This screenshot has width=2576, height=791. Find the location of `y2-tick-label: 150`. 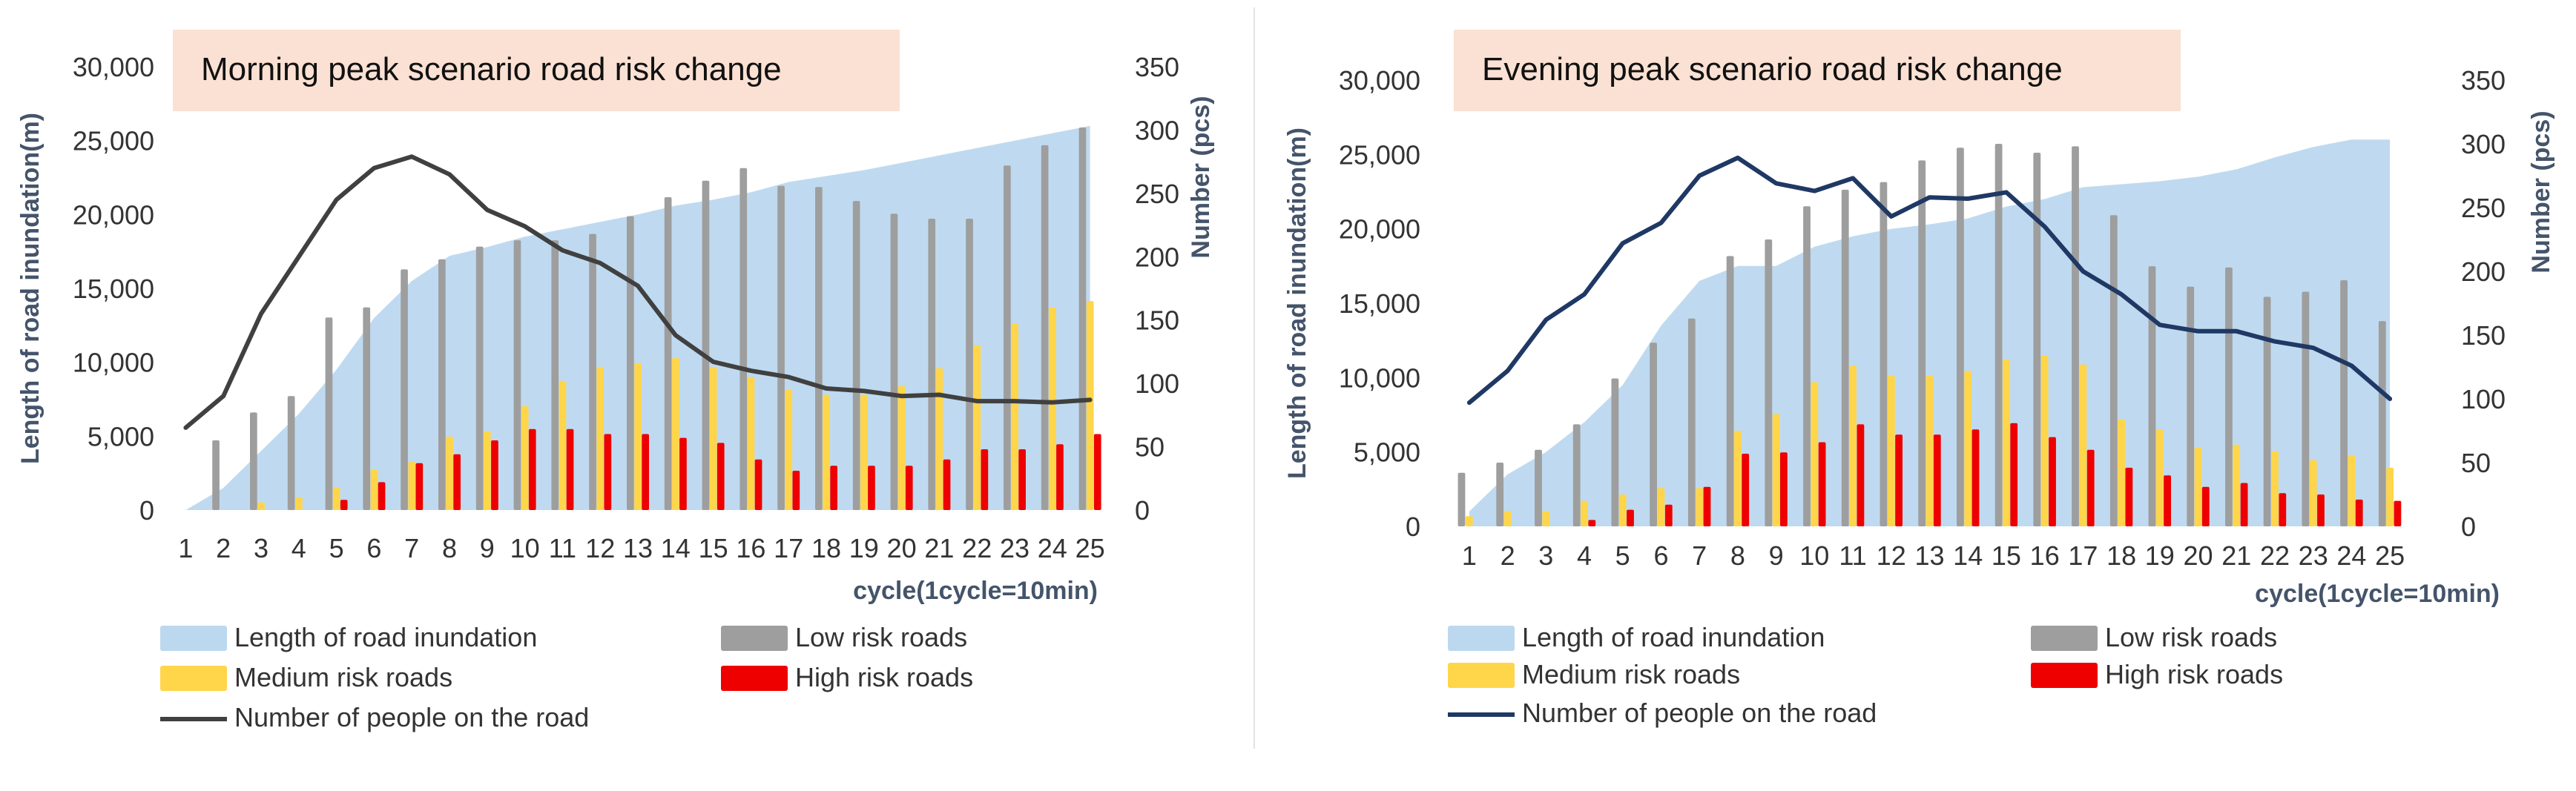

y2-tick-label: 150 is located at coordinates (1157, 320).